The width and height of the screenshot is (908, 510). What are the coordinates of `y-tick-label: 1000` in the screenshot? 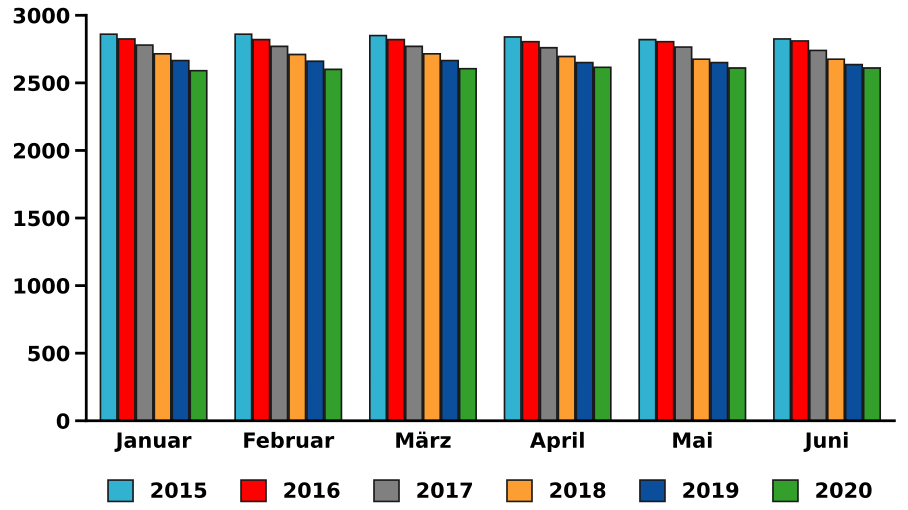 It's located at (42, 286).